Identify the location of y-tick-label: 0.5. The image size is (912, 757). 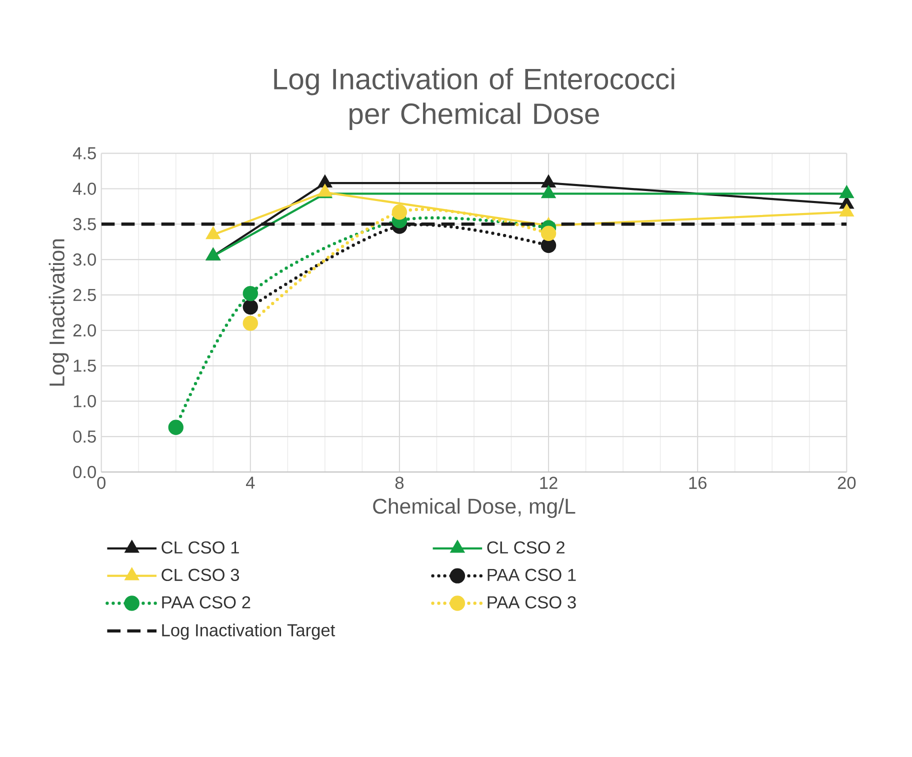
(84, 436).